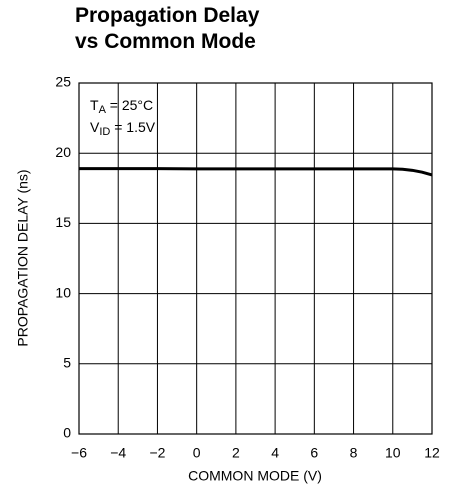  I want to click on x-tick-label: 4, so click(275, 453).